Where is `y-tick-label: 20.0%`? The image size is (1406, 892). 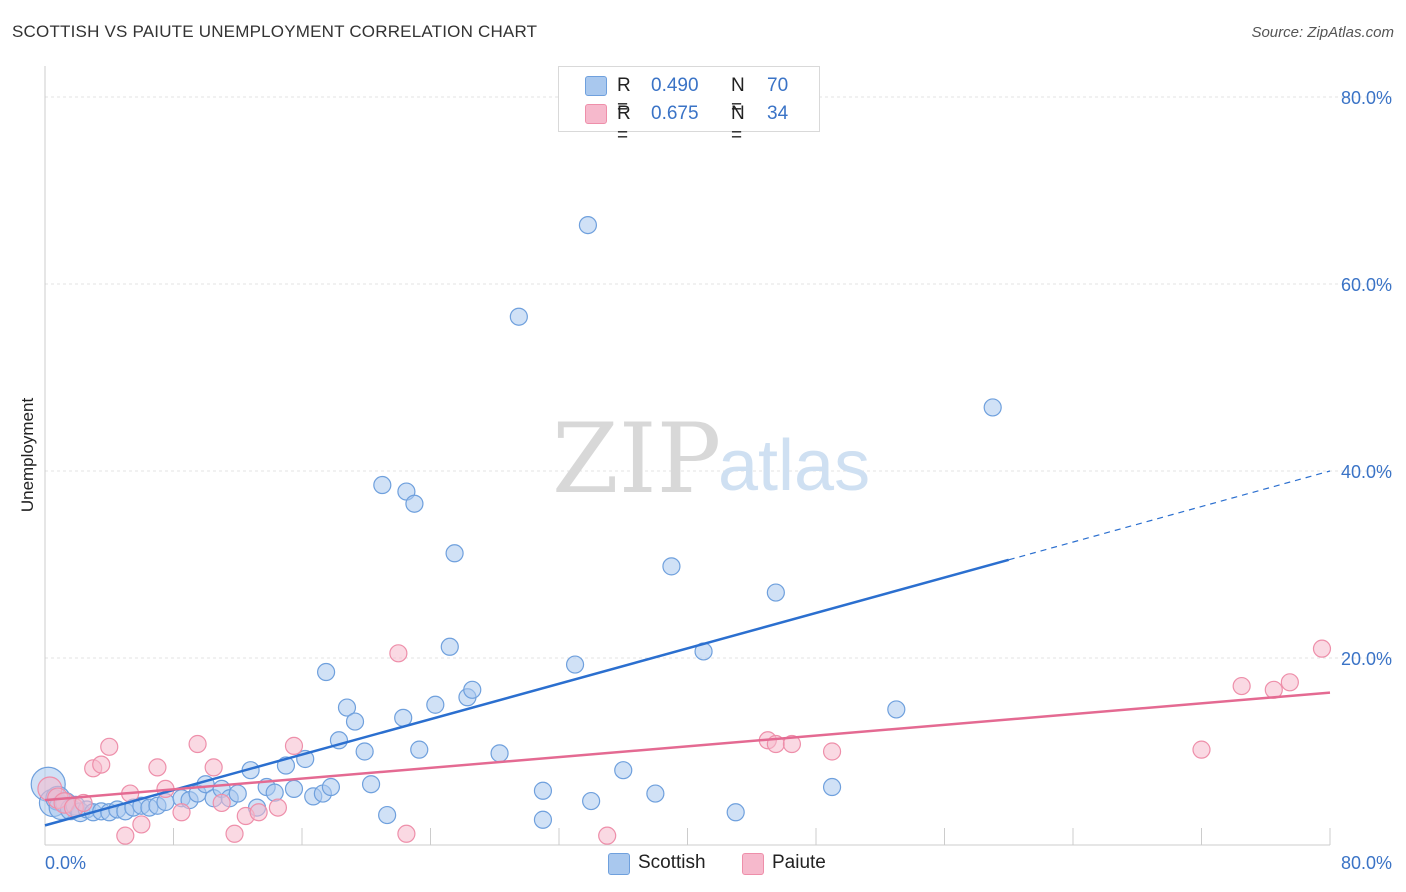
y-tick-label: 20.0% is located at coordinates (1366, 659).